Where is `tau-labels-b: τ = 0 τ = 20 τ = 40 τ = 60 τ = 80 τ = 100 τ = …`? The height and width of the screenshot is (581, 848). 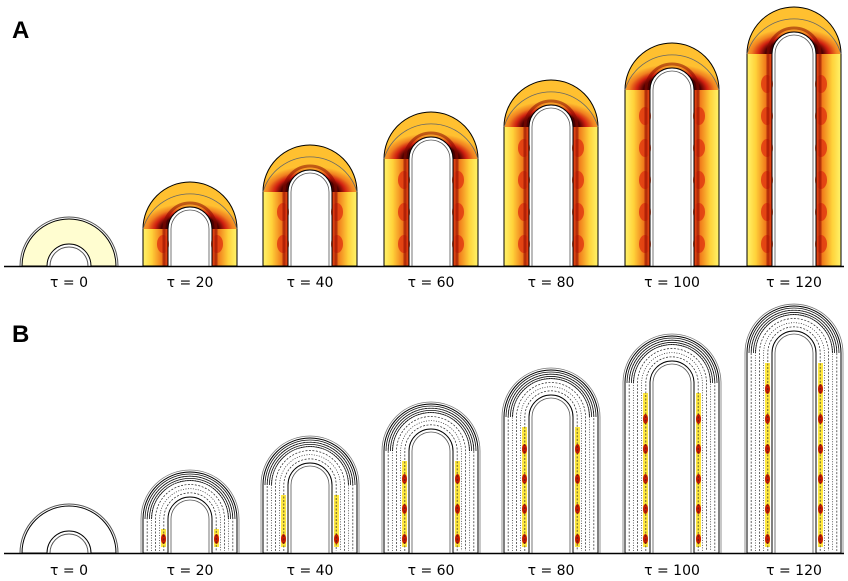 tau-labels-b: τ = 0 τ = 20 τ = 40 τ = 60 τ = 80 τ = 100 τ = … is located at coordinates (436, 571).